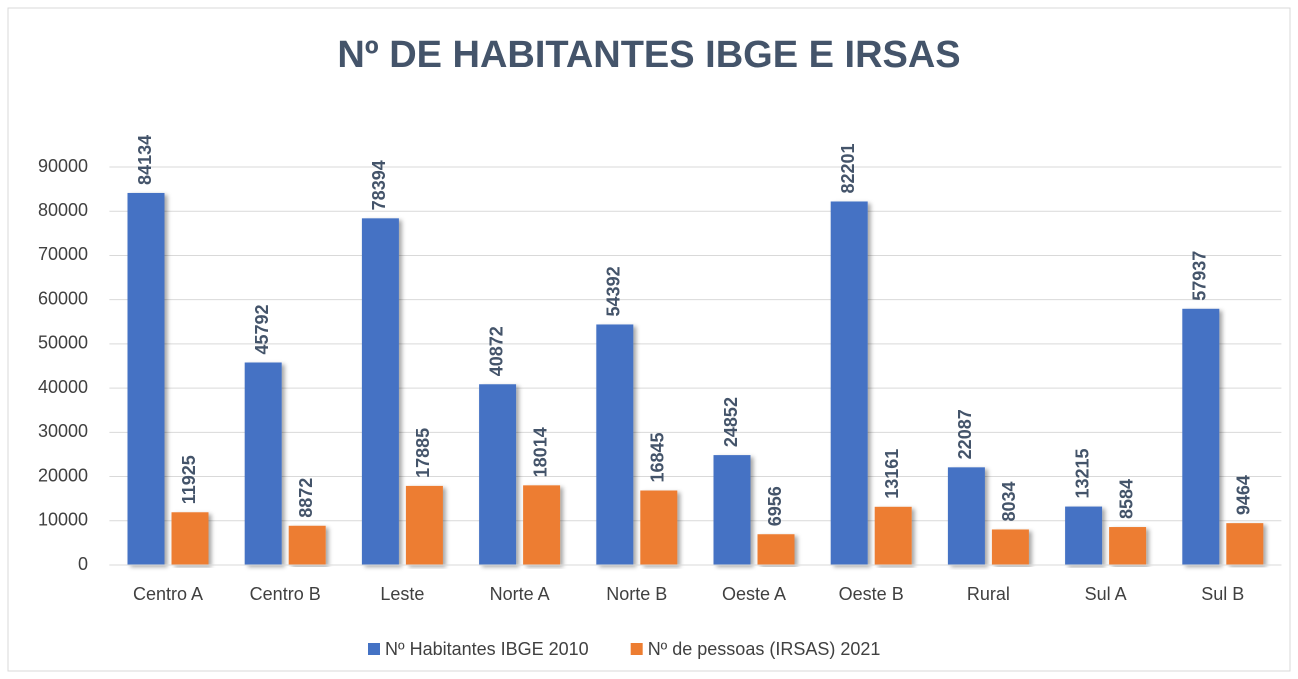 The width and height of the screenshot is (1298, 679). What do you see at coordinates (63, 475) in the screenshot?
I see `y-tick-label: 20000` at bounding box center [63, 475].